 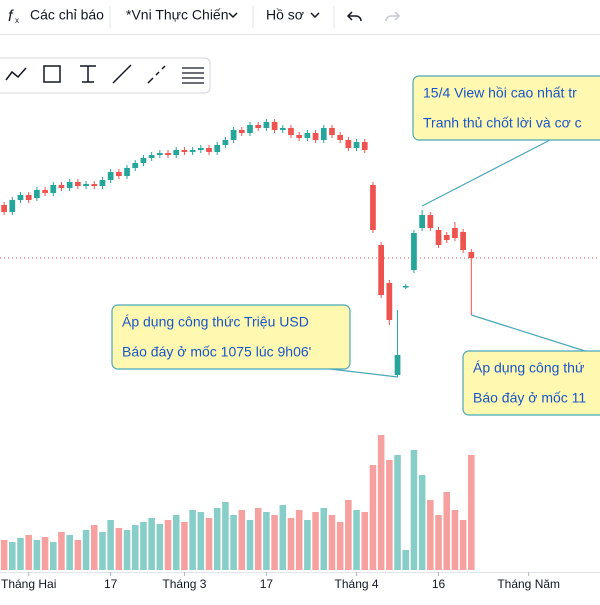 I want to click on layout-button: *Vni Thực Chiến, so click(x=177, y=15).